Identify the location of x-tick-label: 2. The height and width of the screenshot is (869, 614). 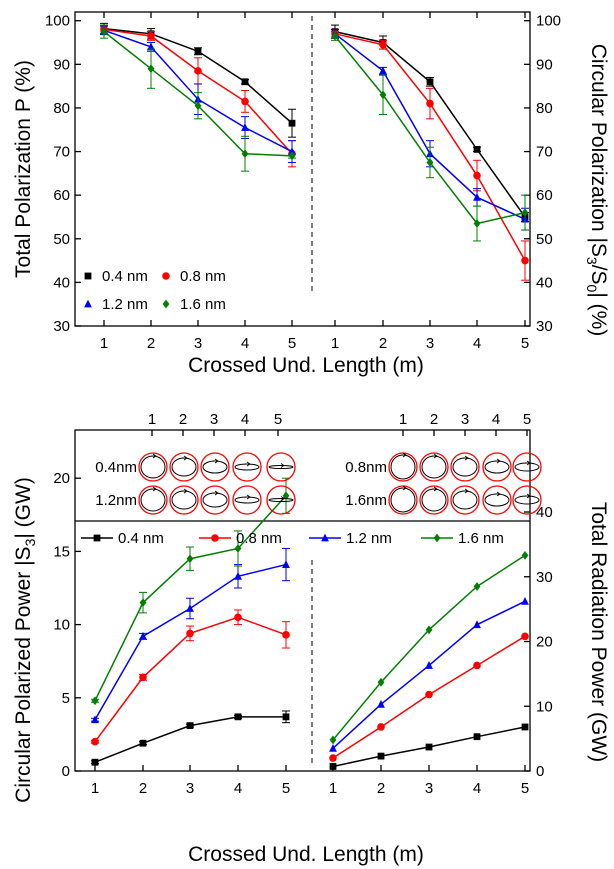
(383, 343).